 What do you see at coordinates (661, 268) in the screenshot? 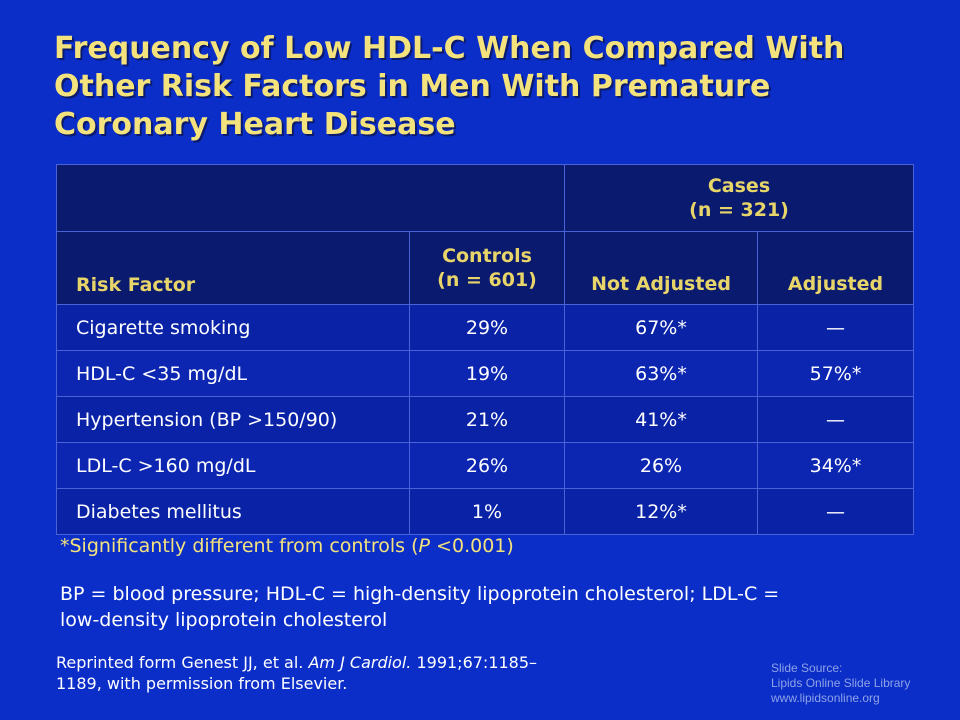
I see `not-adjusted-header: Not Adjusted` at bounding box center [661, 268].